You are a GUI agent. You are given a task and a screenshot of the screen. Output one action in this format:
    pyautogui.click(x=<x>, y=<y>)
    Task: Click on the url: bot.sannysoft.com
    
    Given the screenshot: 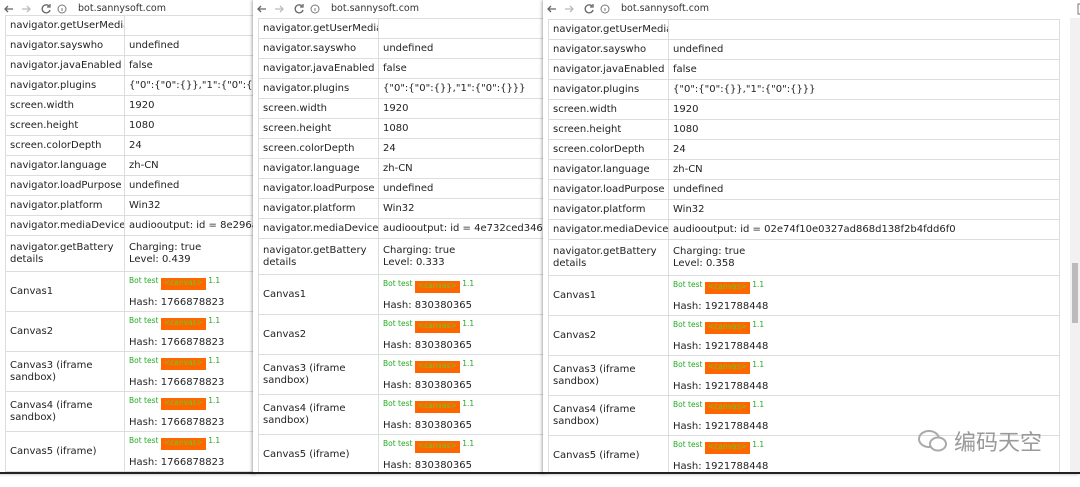 What is the action you would take?
    pyautogui.click(x=665, y=8)
    